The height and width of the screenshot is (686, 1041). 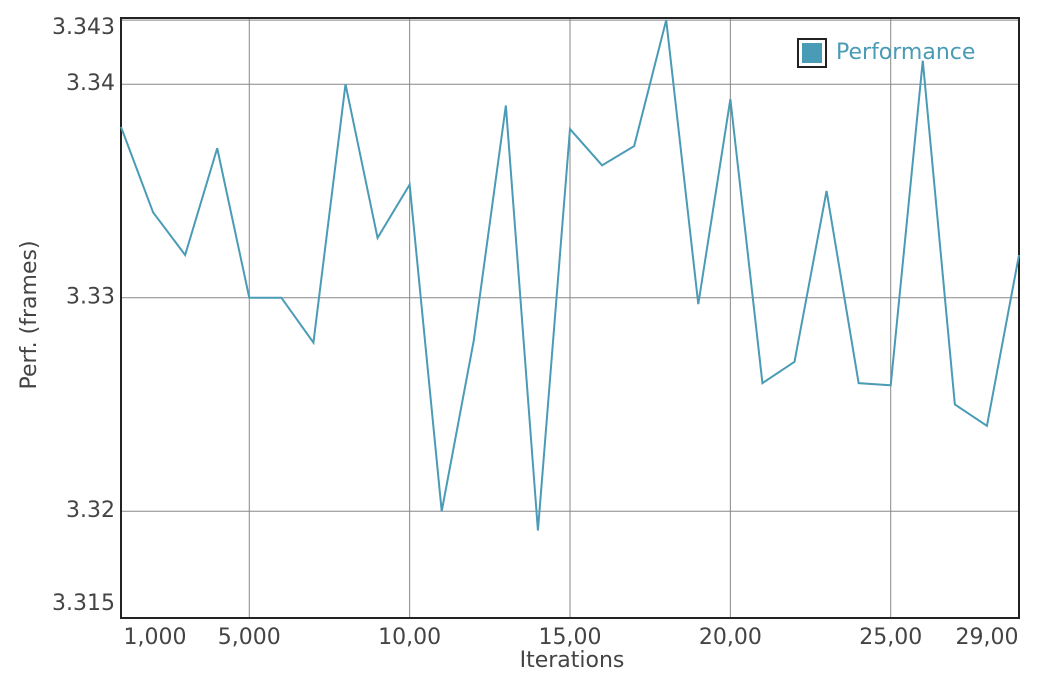 I want to click on x-tick-label: 5,000, so click(x=249, y=637).